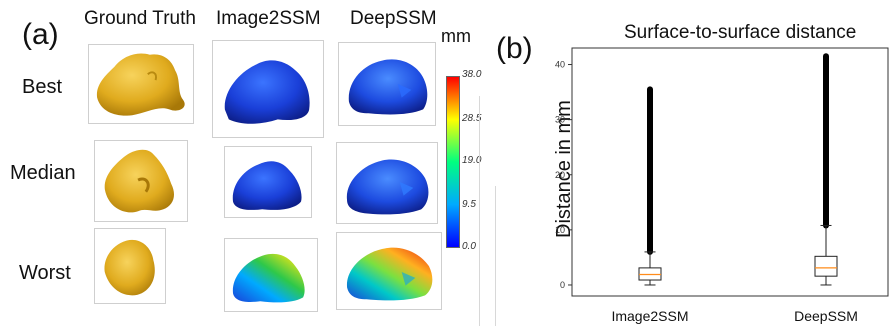 Image resolution: width=895 pixels, height=328 pixels. I want to click on shape-ground-truth-median, so click(141, 181).